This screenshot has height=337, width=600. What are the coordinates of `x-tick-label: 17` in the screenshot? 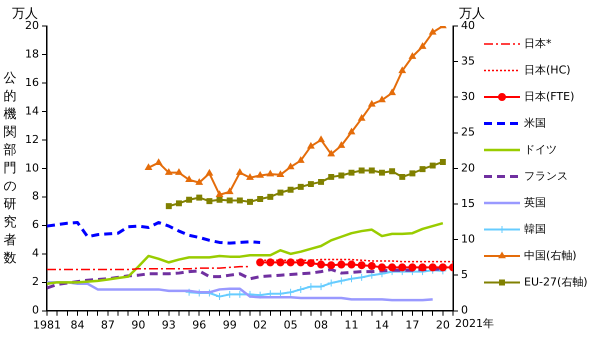 It's located at (412, 325).